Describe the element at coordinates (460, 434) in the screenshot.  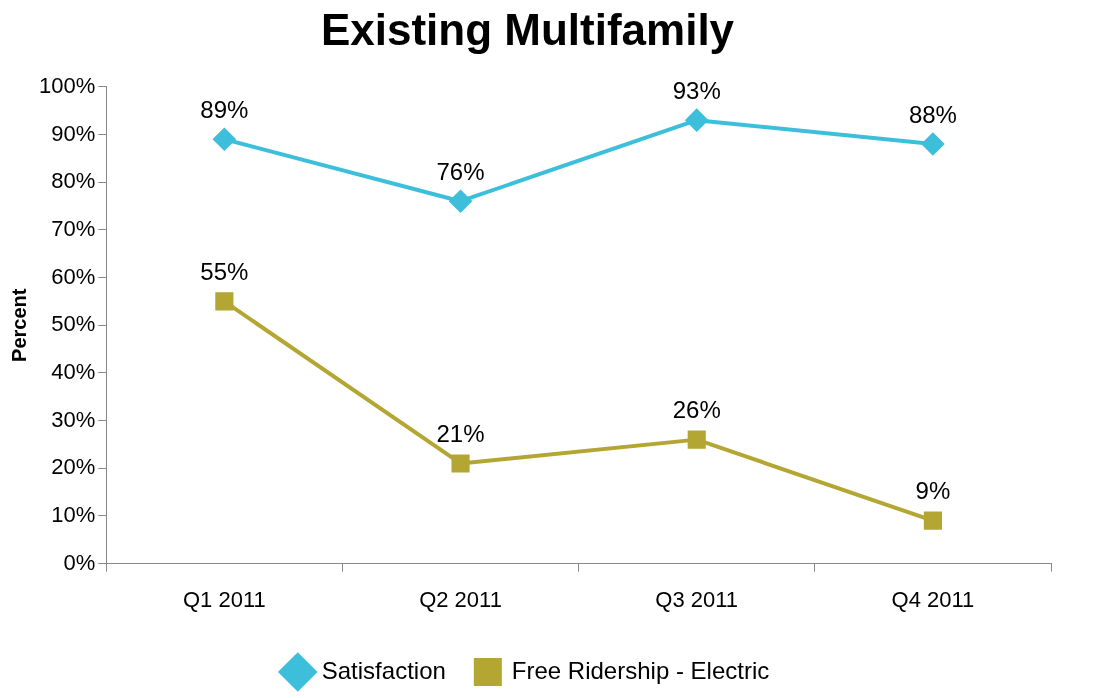
I see `data-label: 21%` at that location.